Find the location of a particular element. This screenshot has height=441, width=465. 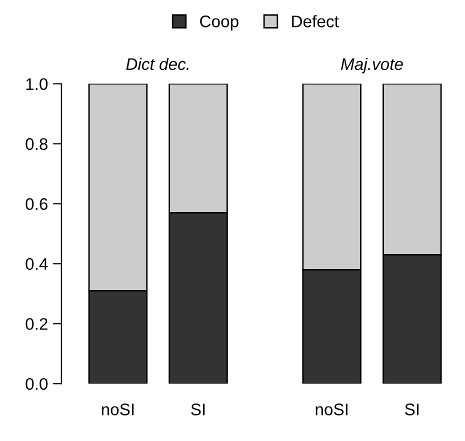

chart-title: Dict dec. is located at coordinates (157, 64).